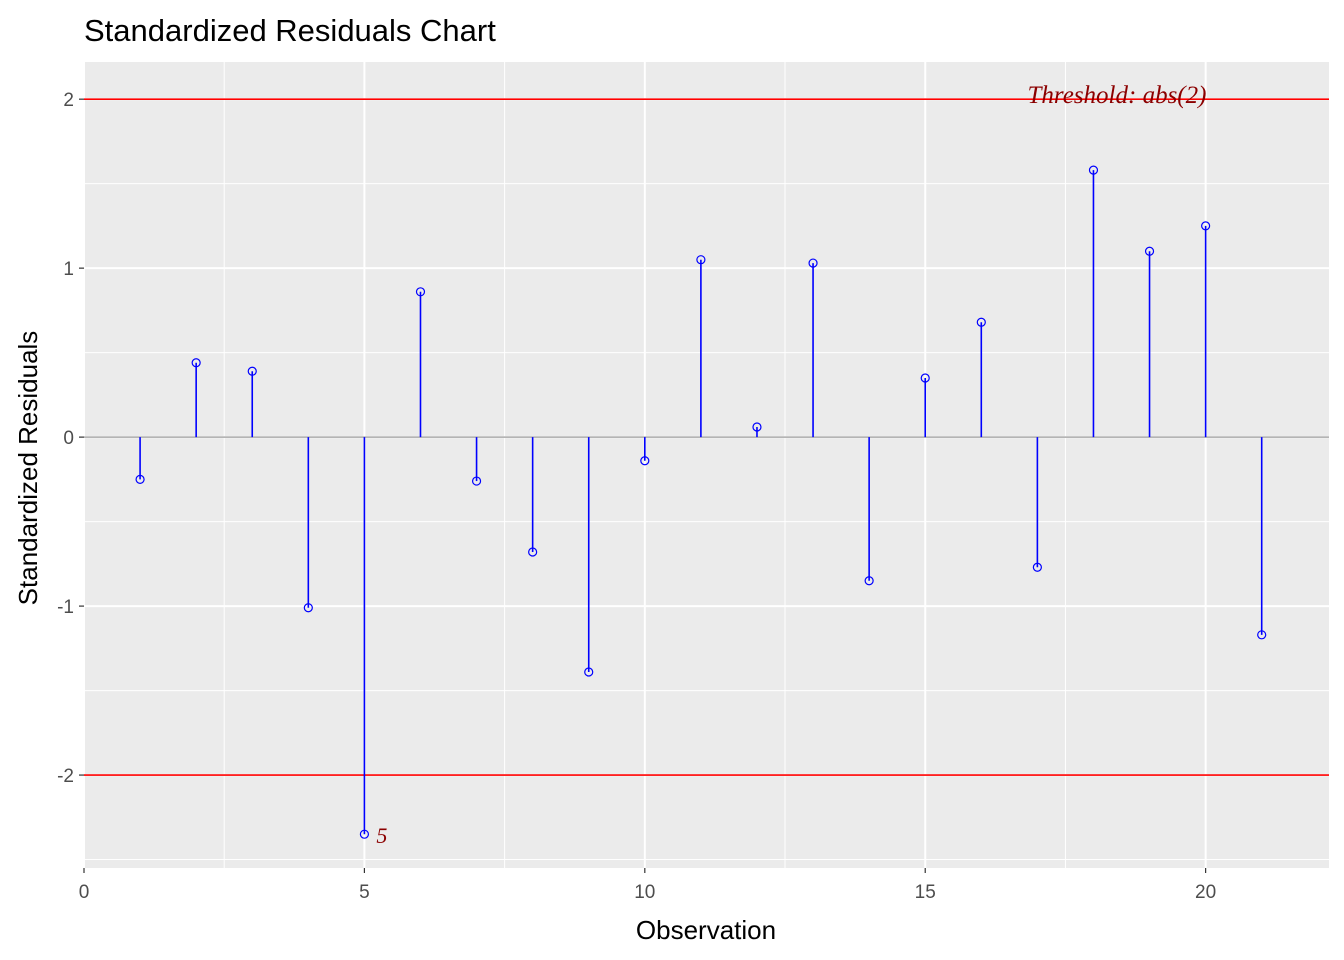  Describe the element at coordinates (65, 776) in the screenshot. I see `y-tick-label: -2` at that location.